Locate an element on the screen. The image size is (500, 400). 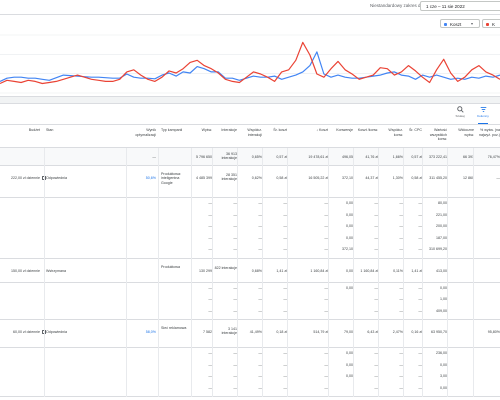
column-header: Budżet is located at coordinates (34, 130).